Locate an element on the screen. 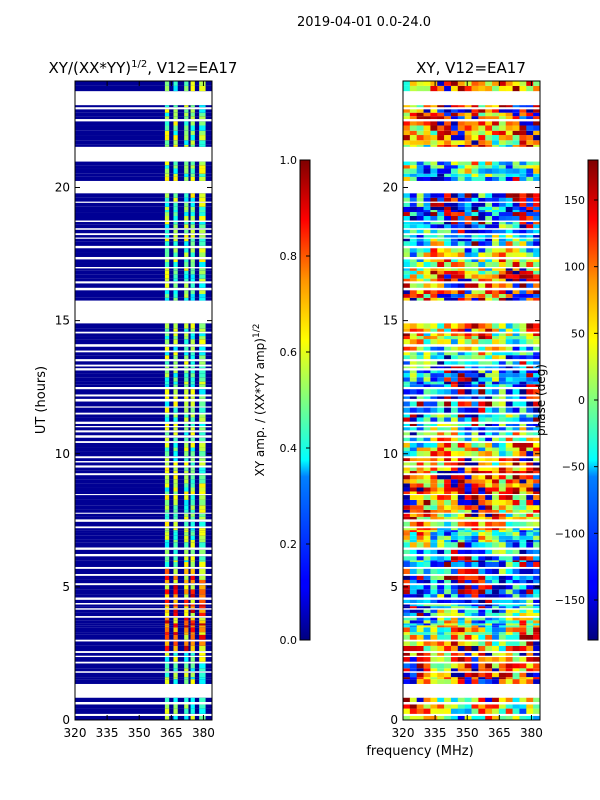 The image size is (600, 800). phase-colorbar-label: phase (deg) is located at coordinates (541, 400).